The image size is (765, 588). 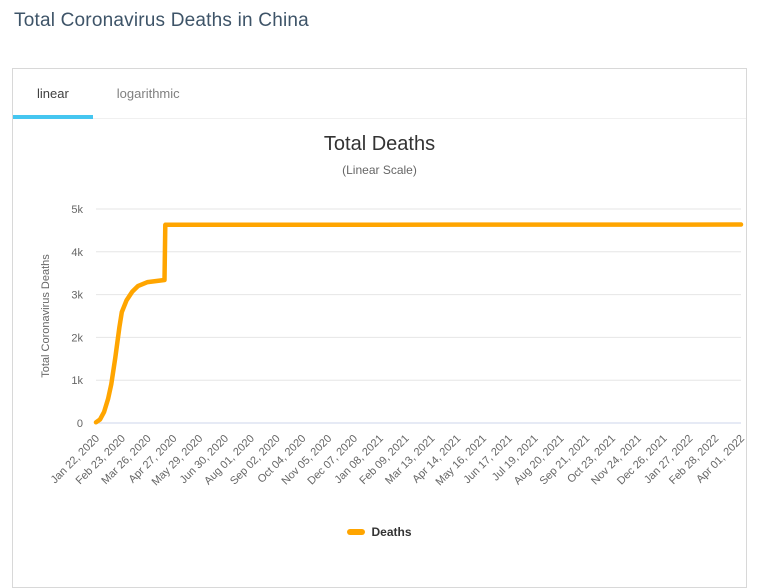 I want to click on y-tick-label: 4k, so click(x=77, y=253).